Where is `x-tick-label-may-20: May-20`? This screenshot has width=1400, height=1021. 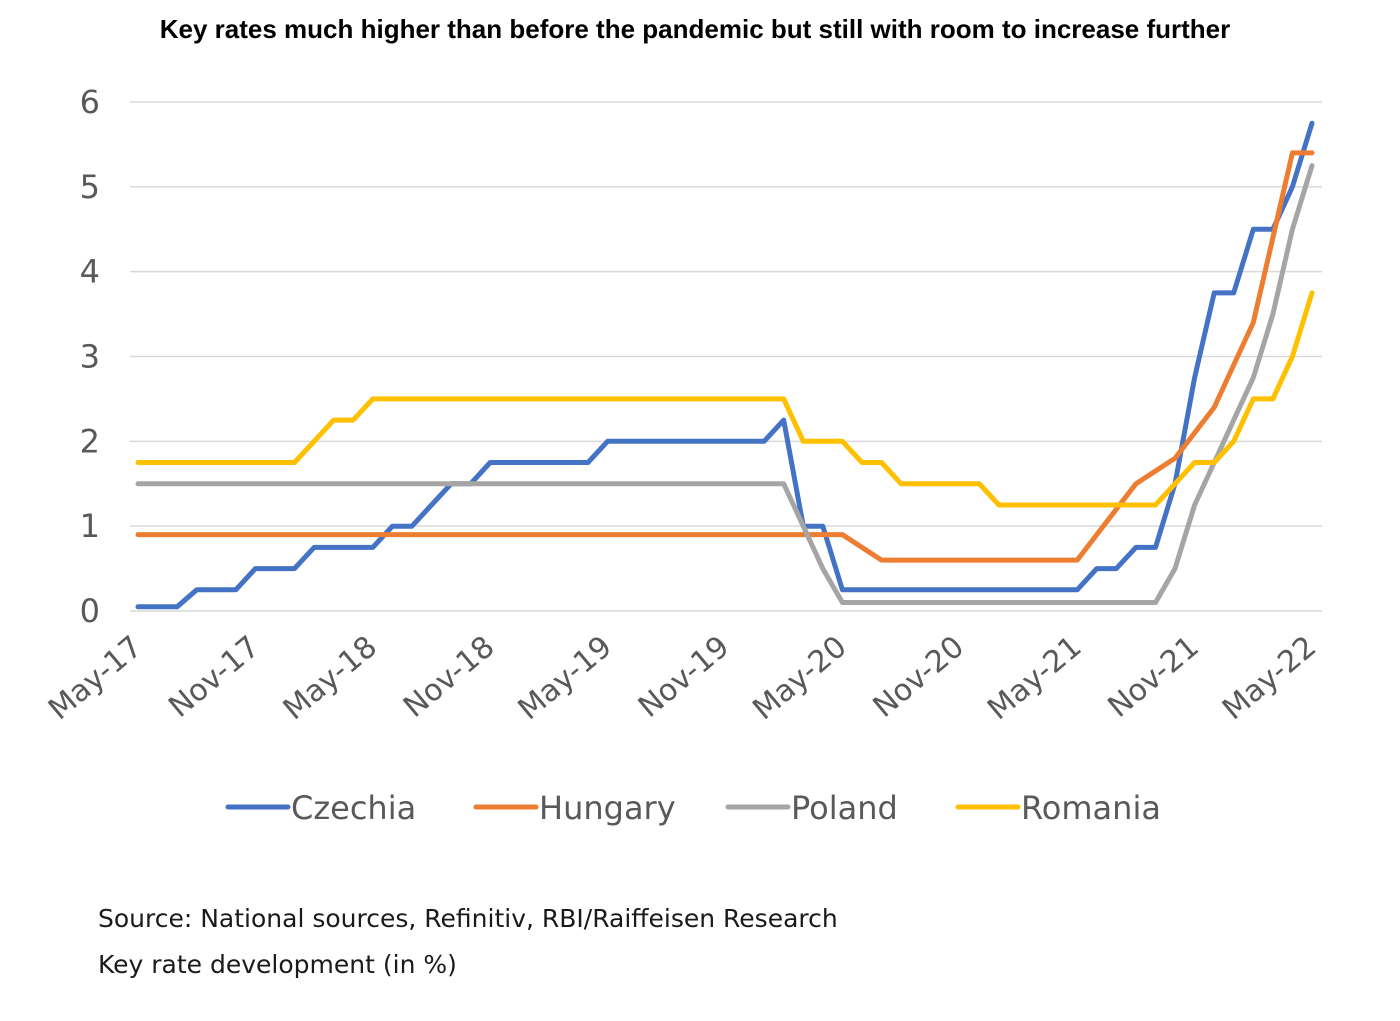 x-tick-label-may-20: May-20 is located at coordinates (799, 678).